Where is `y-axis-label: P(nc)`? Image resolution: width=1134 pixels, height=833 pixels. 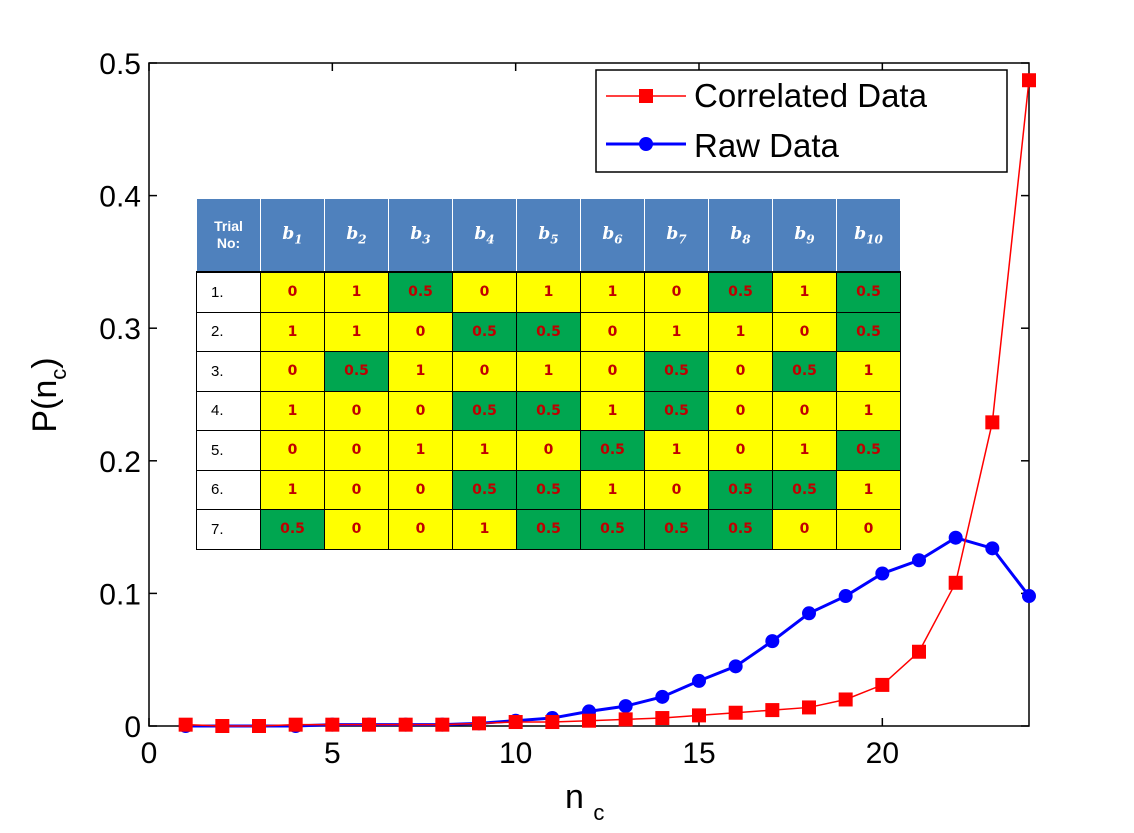 y-axis-label: P(nc) is located at coordinates (48, 394).